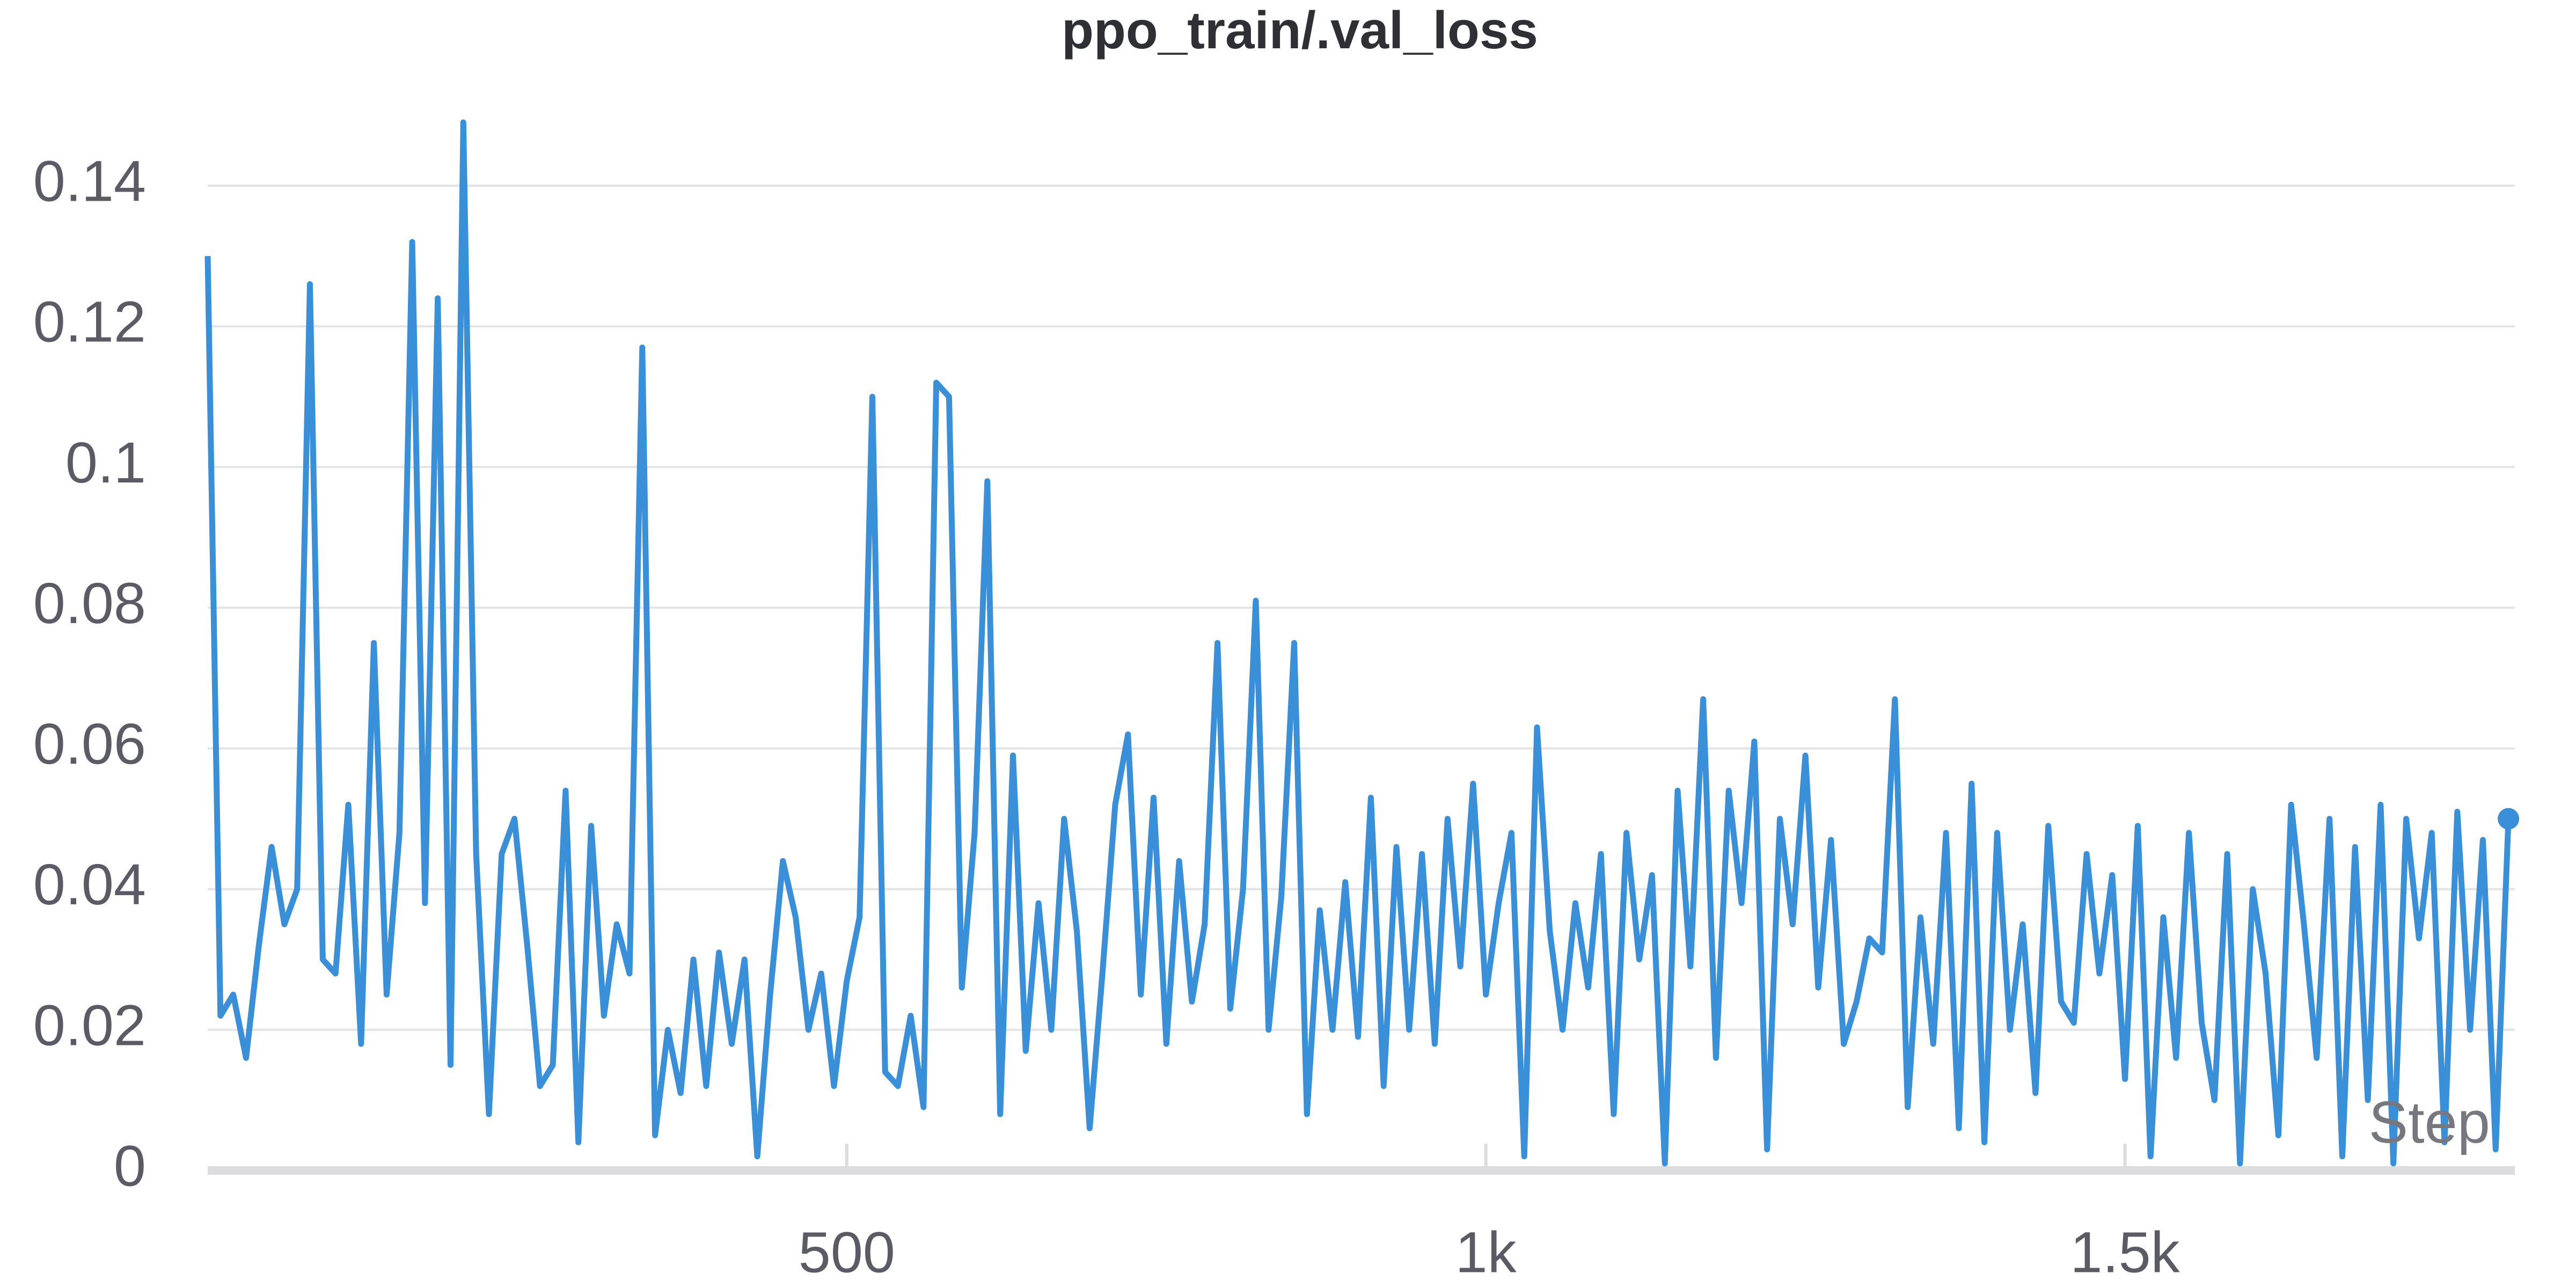 This screenshot has width=2576, height=1288. Describe the element at coordinates (1300, 30) in the screenshot. I see `chart-title: ppo_train/.val_loss` at that location.